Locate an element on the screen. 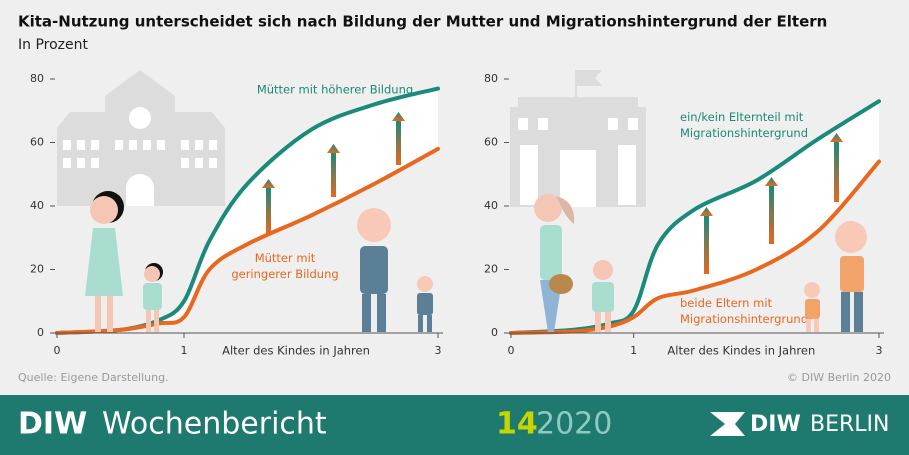 Image resolution: width=909 pixels, height=455 pixels. logo-right: BERLIN is located at coordinates (849, 424).